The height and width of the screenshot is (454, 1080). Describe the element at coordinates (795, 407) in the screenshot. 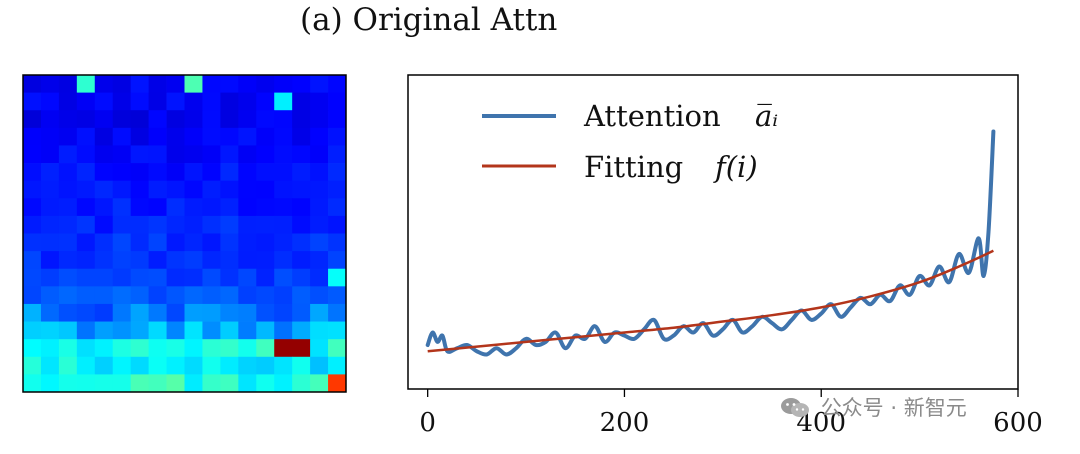

I see `wechat-icon` at that location.